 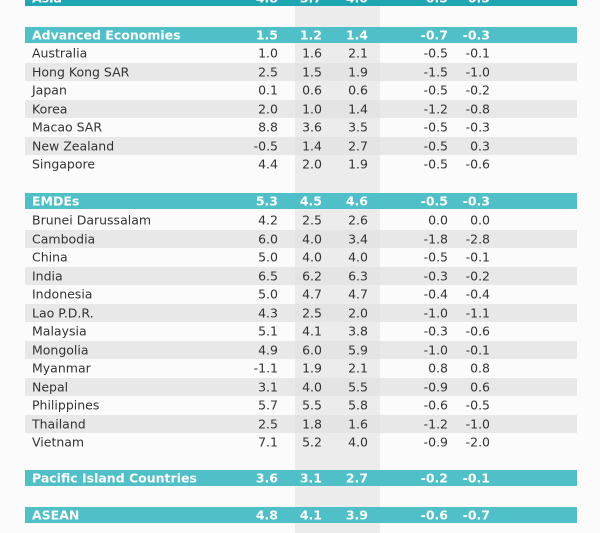 I want to click on value-cell: 5.1, so click(x=268, y=331).